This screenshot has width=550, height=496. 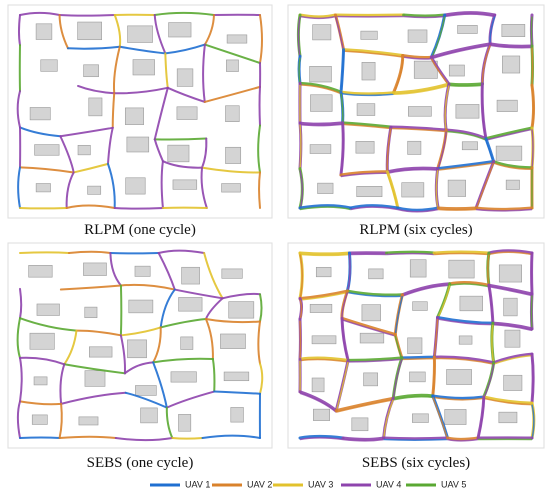 What do you see at coordinates (415, 230) in the screenshot?
I see `panel-caption: RLPM (six cycles)` at bounding box center [415, 230].